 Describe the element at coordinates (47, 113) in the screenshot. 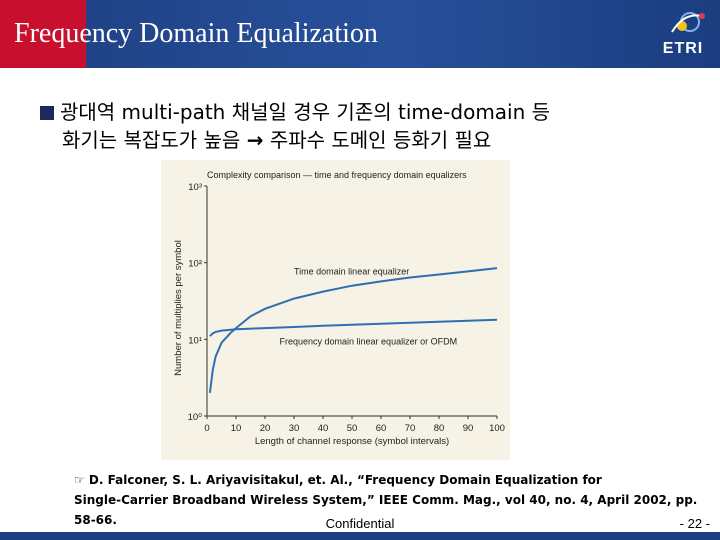

I see `bullet-square-icon` at that location.